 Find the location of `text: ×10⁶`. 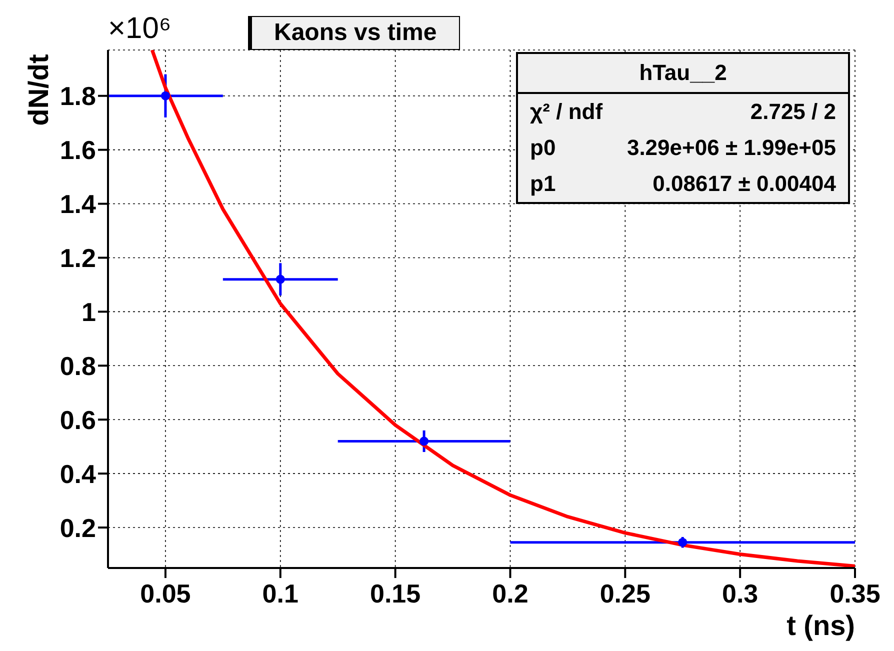

text: ×10⁶ is located at coordinates (140, 29).